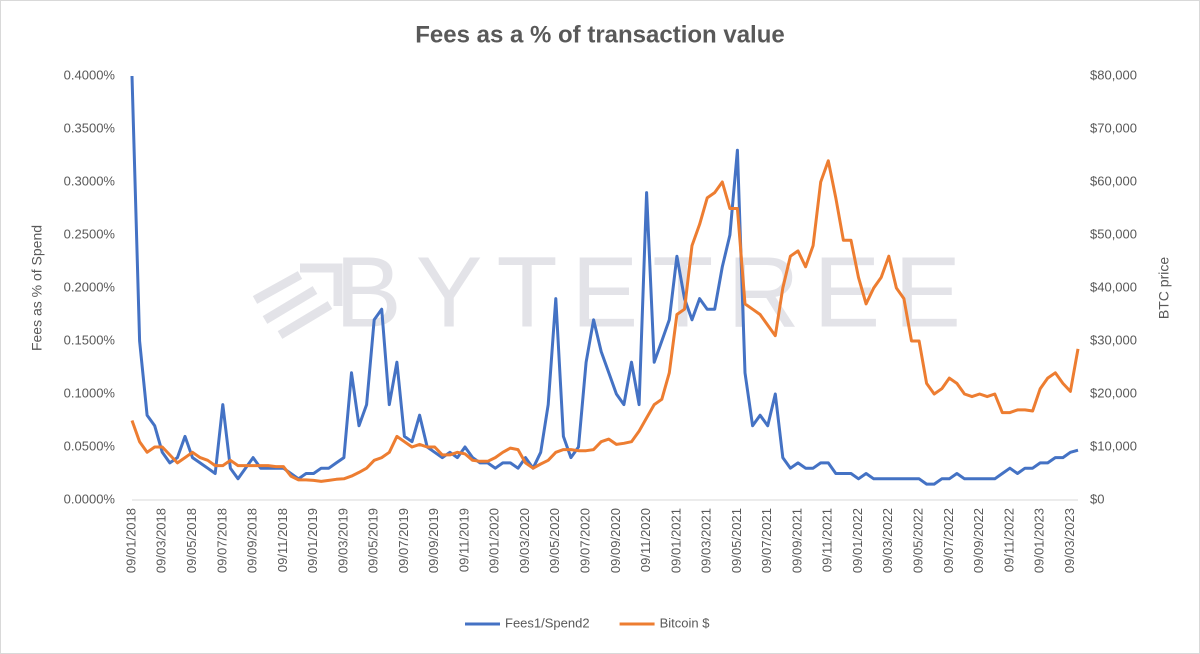 This screenshot has height=654, width=1200. What do you see at coordinates (1113, 339) in the screenshot?
I see `y2-tick-label: $30,000` at bounding box center [1113, 339].